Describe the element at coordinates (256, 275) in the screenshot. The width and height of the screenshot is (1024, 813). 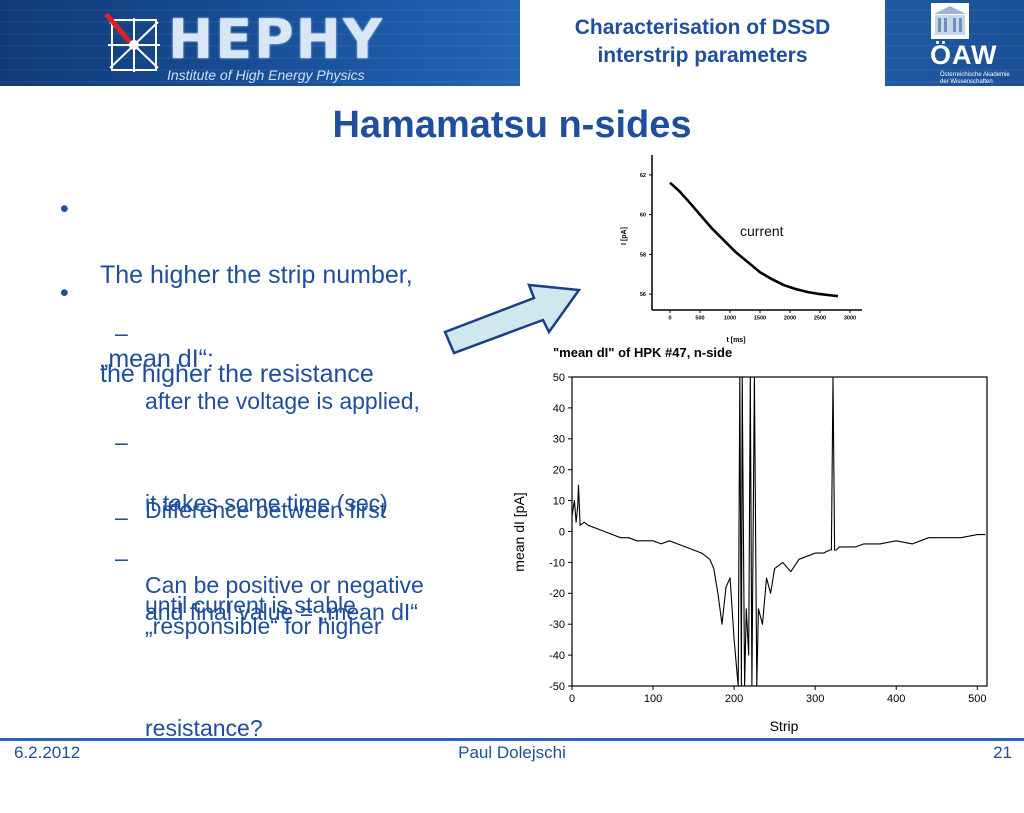
I see `bullet-1-line-1: The higher the strip number,` at that location.